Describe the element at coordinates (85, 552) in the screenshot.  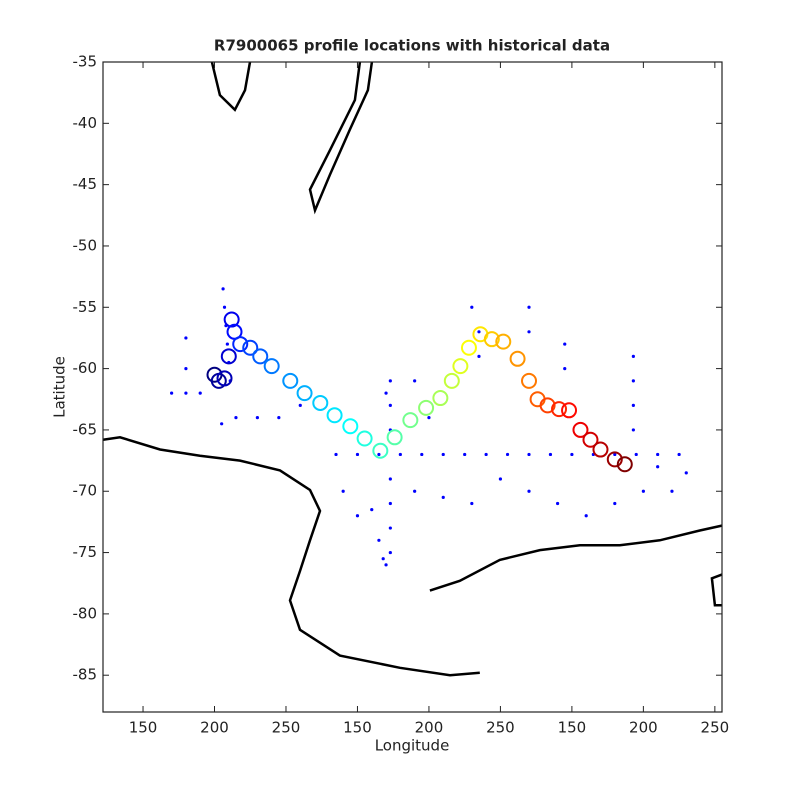
I see `y-tick-label: -75` at that location.